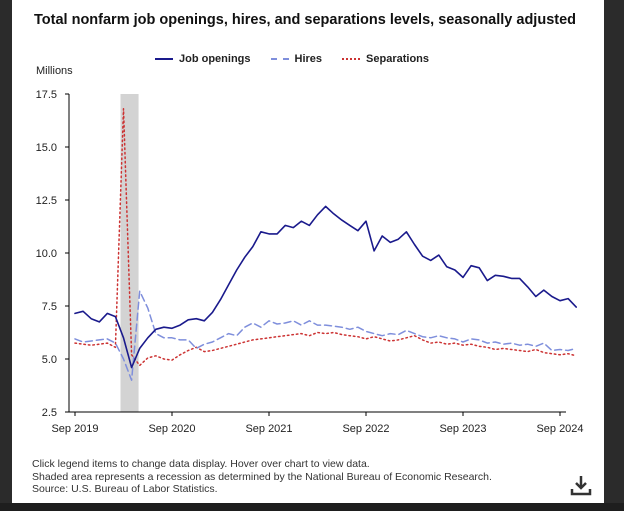  I want to click on legend-label-separations: Separations, so click(397, 59).